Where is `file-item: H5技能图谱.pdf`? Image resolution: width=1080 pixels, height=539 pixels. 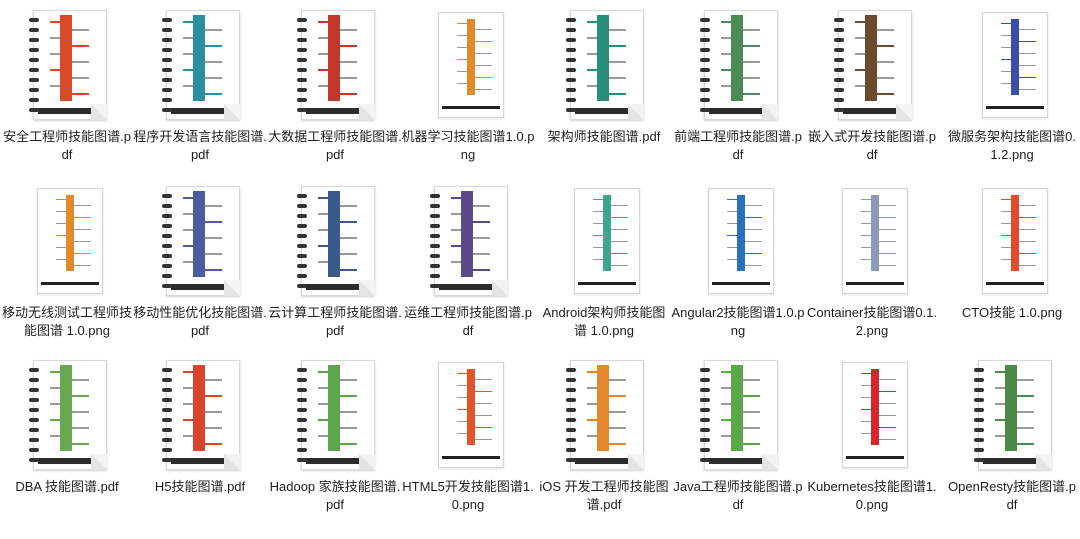
file-item: H5技能图谱.pdf is located at coordinates (200, 435).